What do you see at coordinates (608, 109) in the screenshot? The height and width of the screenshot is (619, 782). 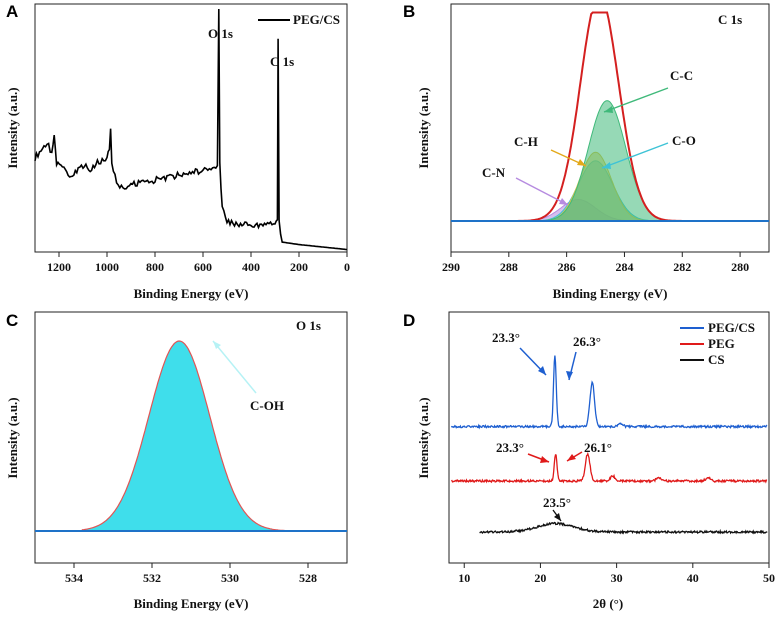 I see `arrowhead-c-c` at bounding box center [608, 109].